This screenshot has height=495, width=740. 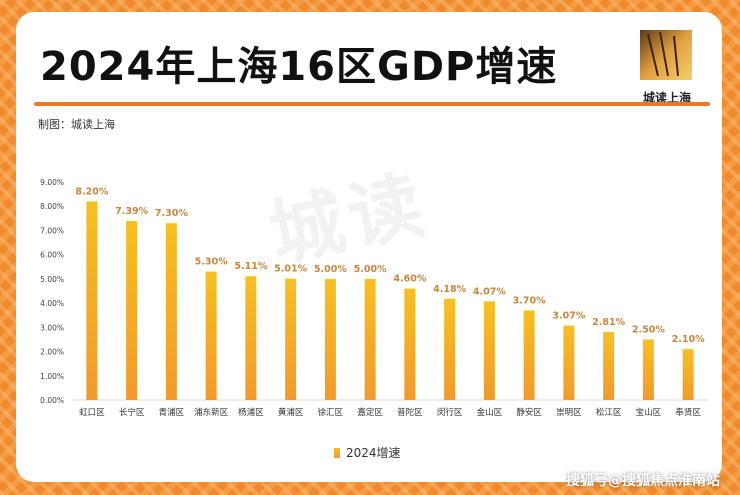 I want to click on x-tick-label: 奉贤区, so click(x=688, y=412).